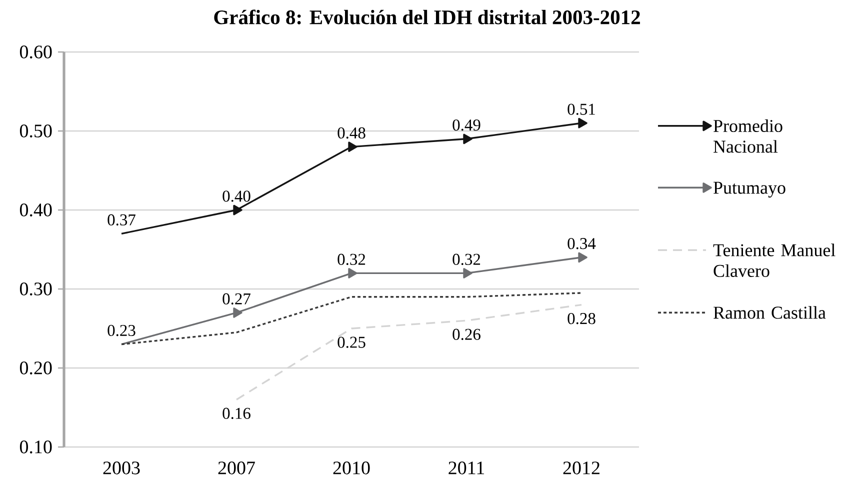 This screenshot has width=852, height=481. I want to click on data-label: 0.51, so click(581, 109).